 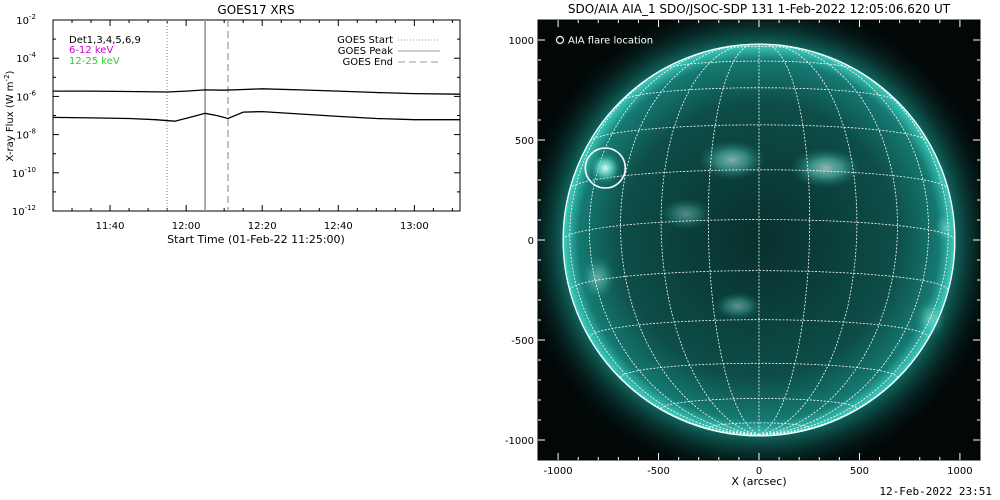 What do you see at coordinates (91, 50) in the screenshot?
I see `legend-6-12-kev: 6-12 keV` at bounding box center [91, 50].